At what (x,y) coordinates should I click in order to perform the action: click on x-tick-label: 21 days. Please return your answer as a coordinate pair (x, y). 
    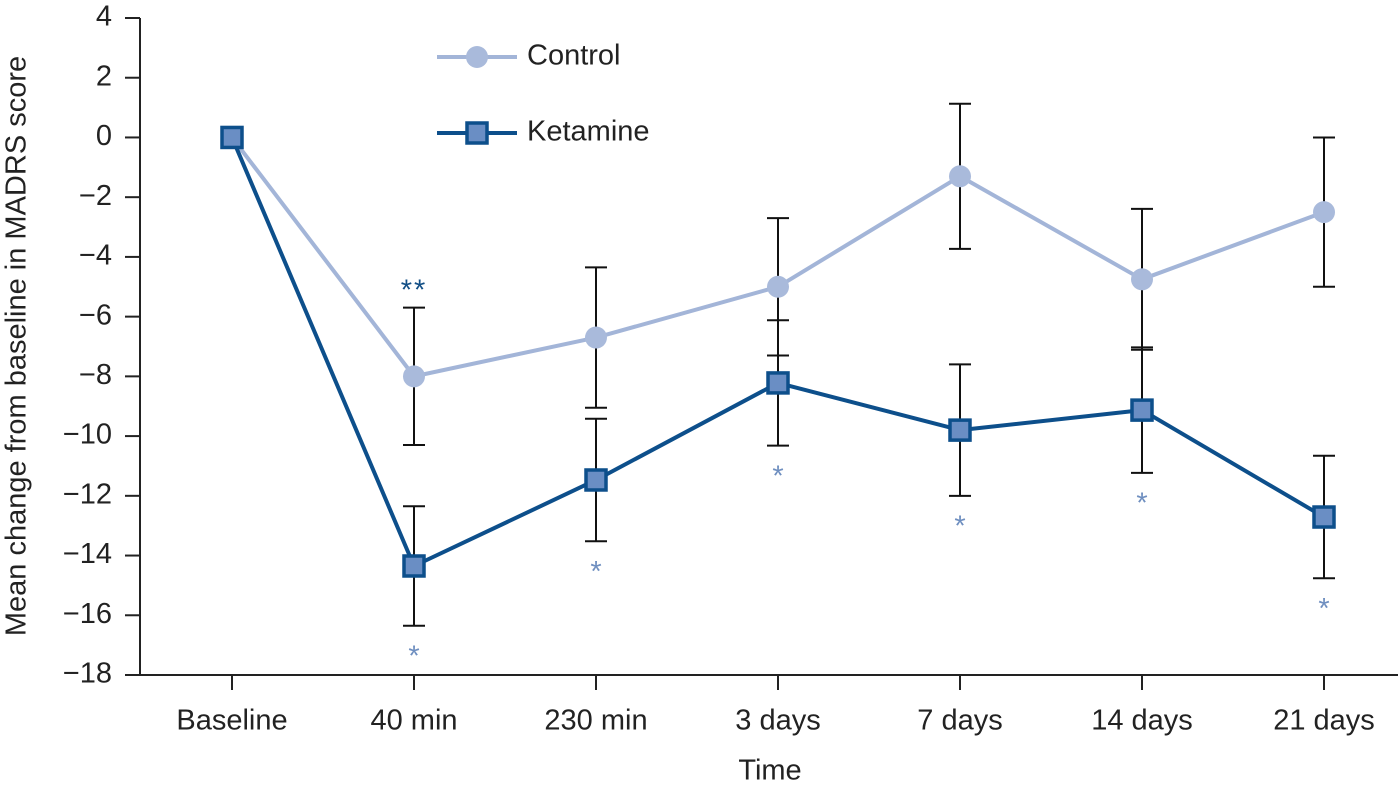
    Looking at the image, I should click on (1324, 721).